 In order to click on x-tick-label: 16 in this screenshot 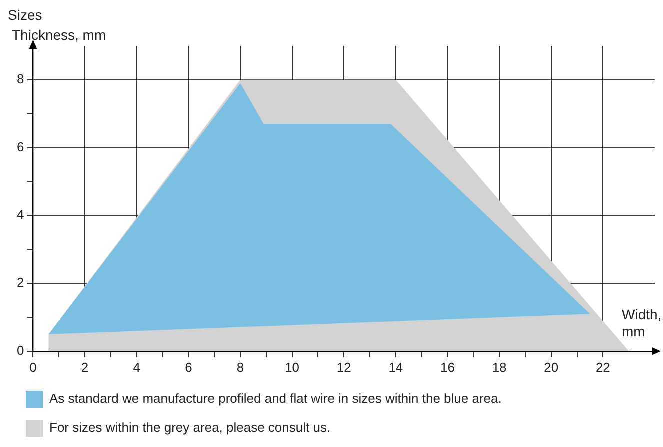, I will do `click(447, 367)`.